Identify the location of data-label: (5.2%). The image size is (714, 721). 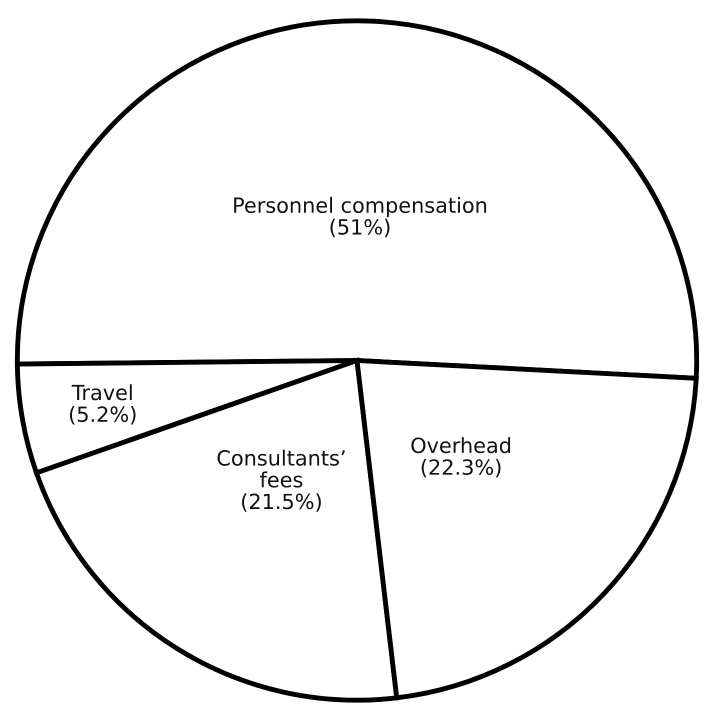
(103, 415).